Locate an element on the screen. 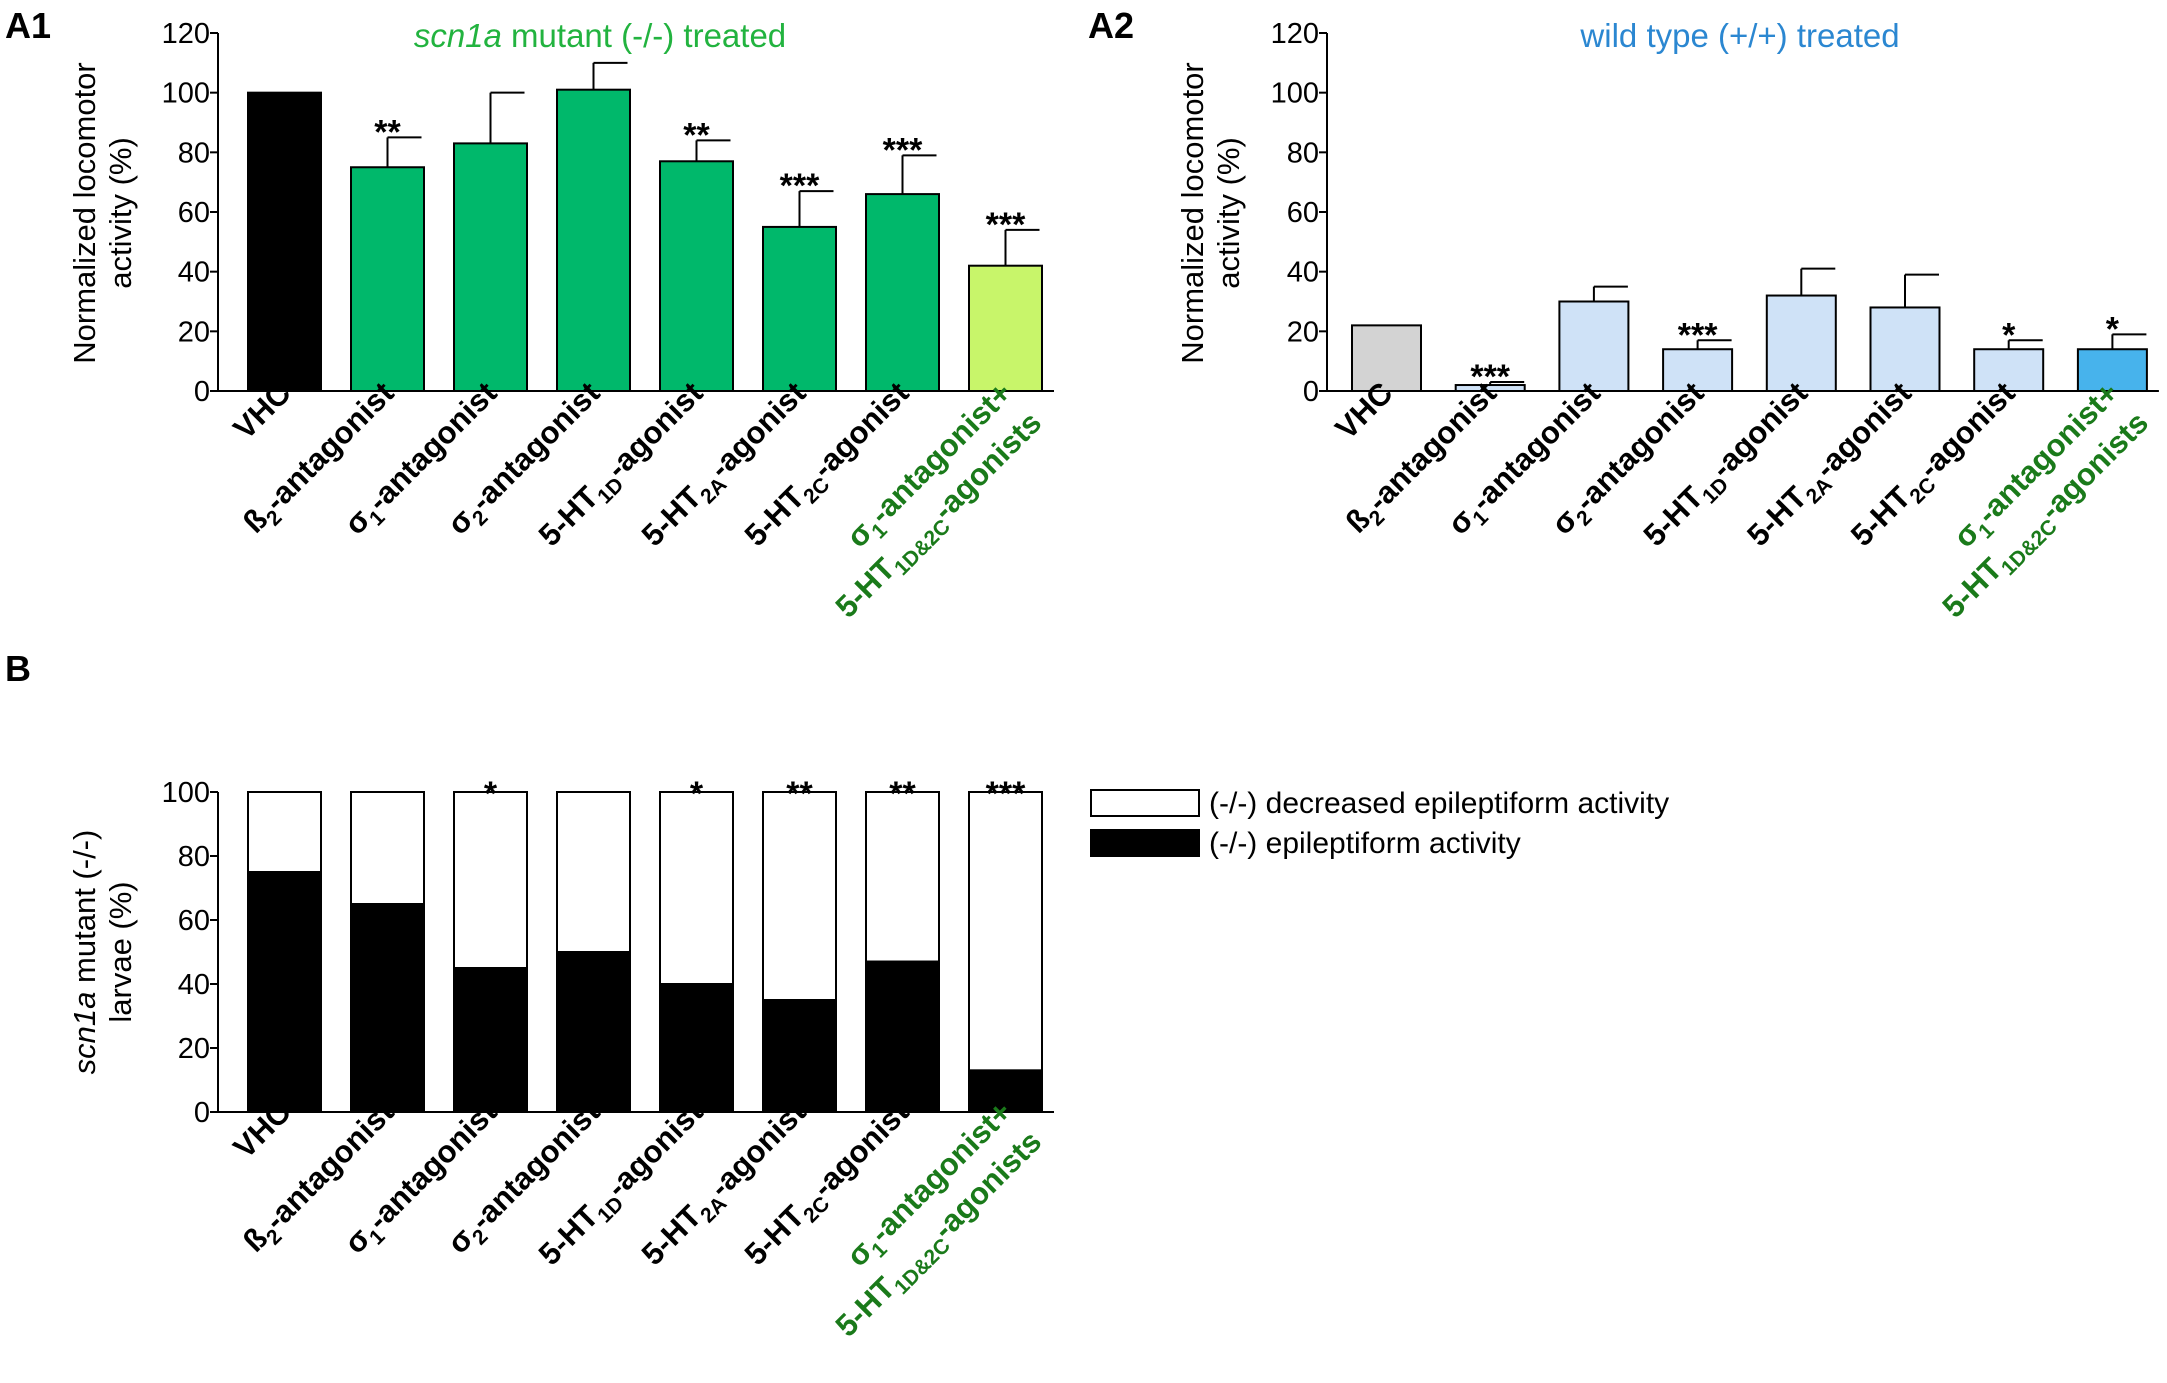  chart-title-italic: scn1a is located at coordinates (458, 35).